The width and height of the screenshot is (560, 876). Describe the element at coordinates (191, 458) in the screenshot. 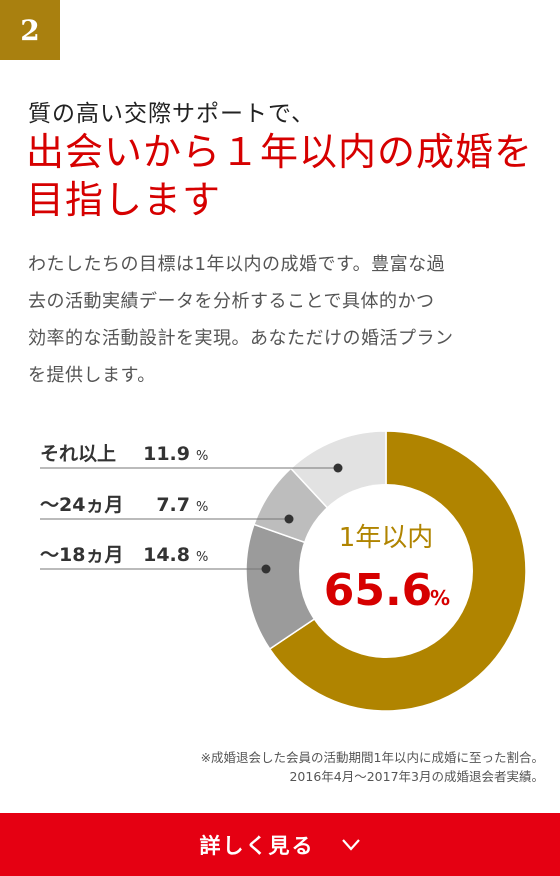

I see `legend-item: それ以上 11.9 %` at that location.